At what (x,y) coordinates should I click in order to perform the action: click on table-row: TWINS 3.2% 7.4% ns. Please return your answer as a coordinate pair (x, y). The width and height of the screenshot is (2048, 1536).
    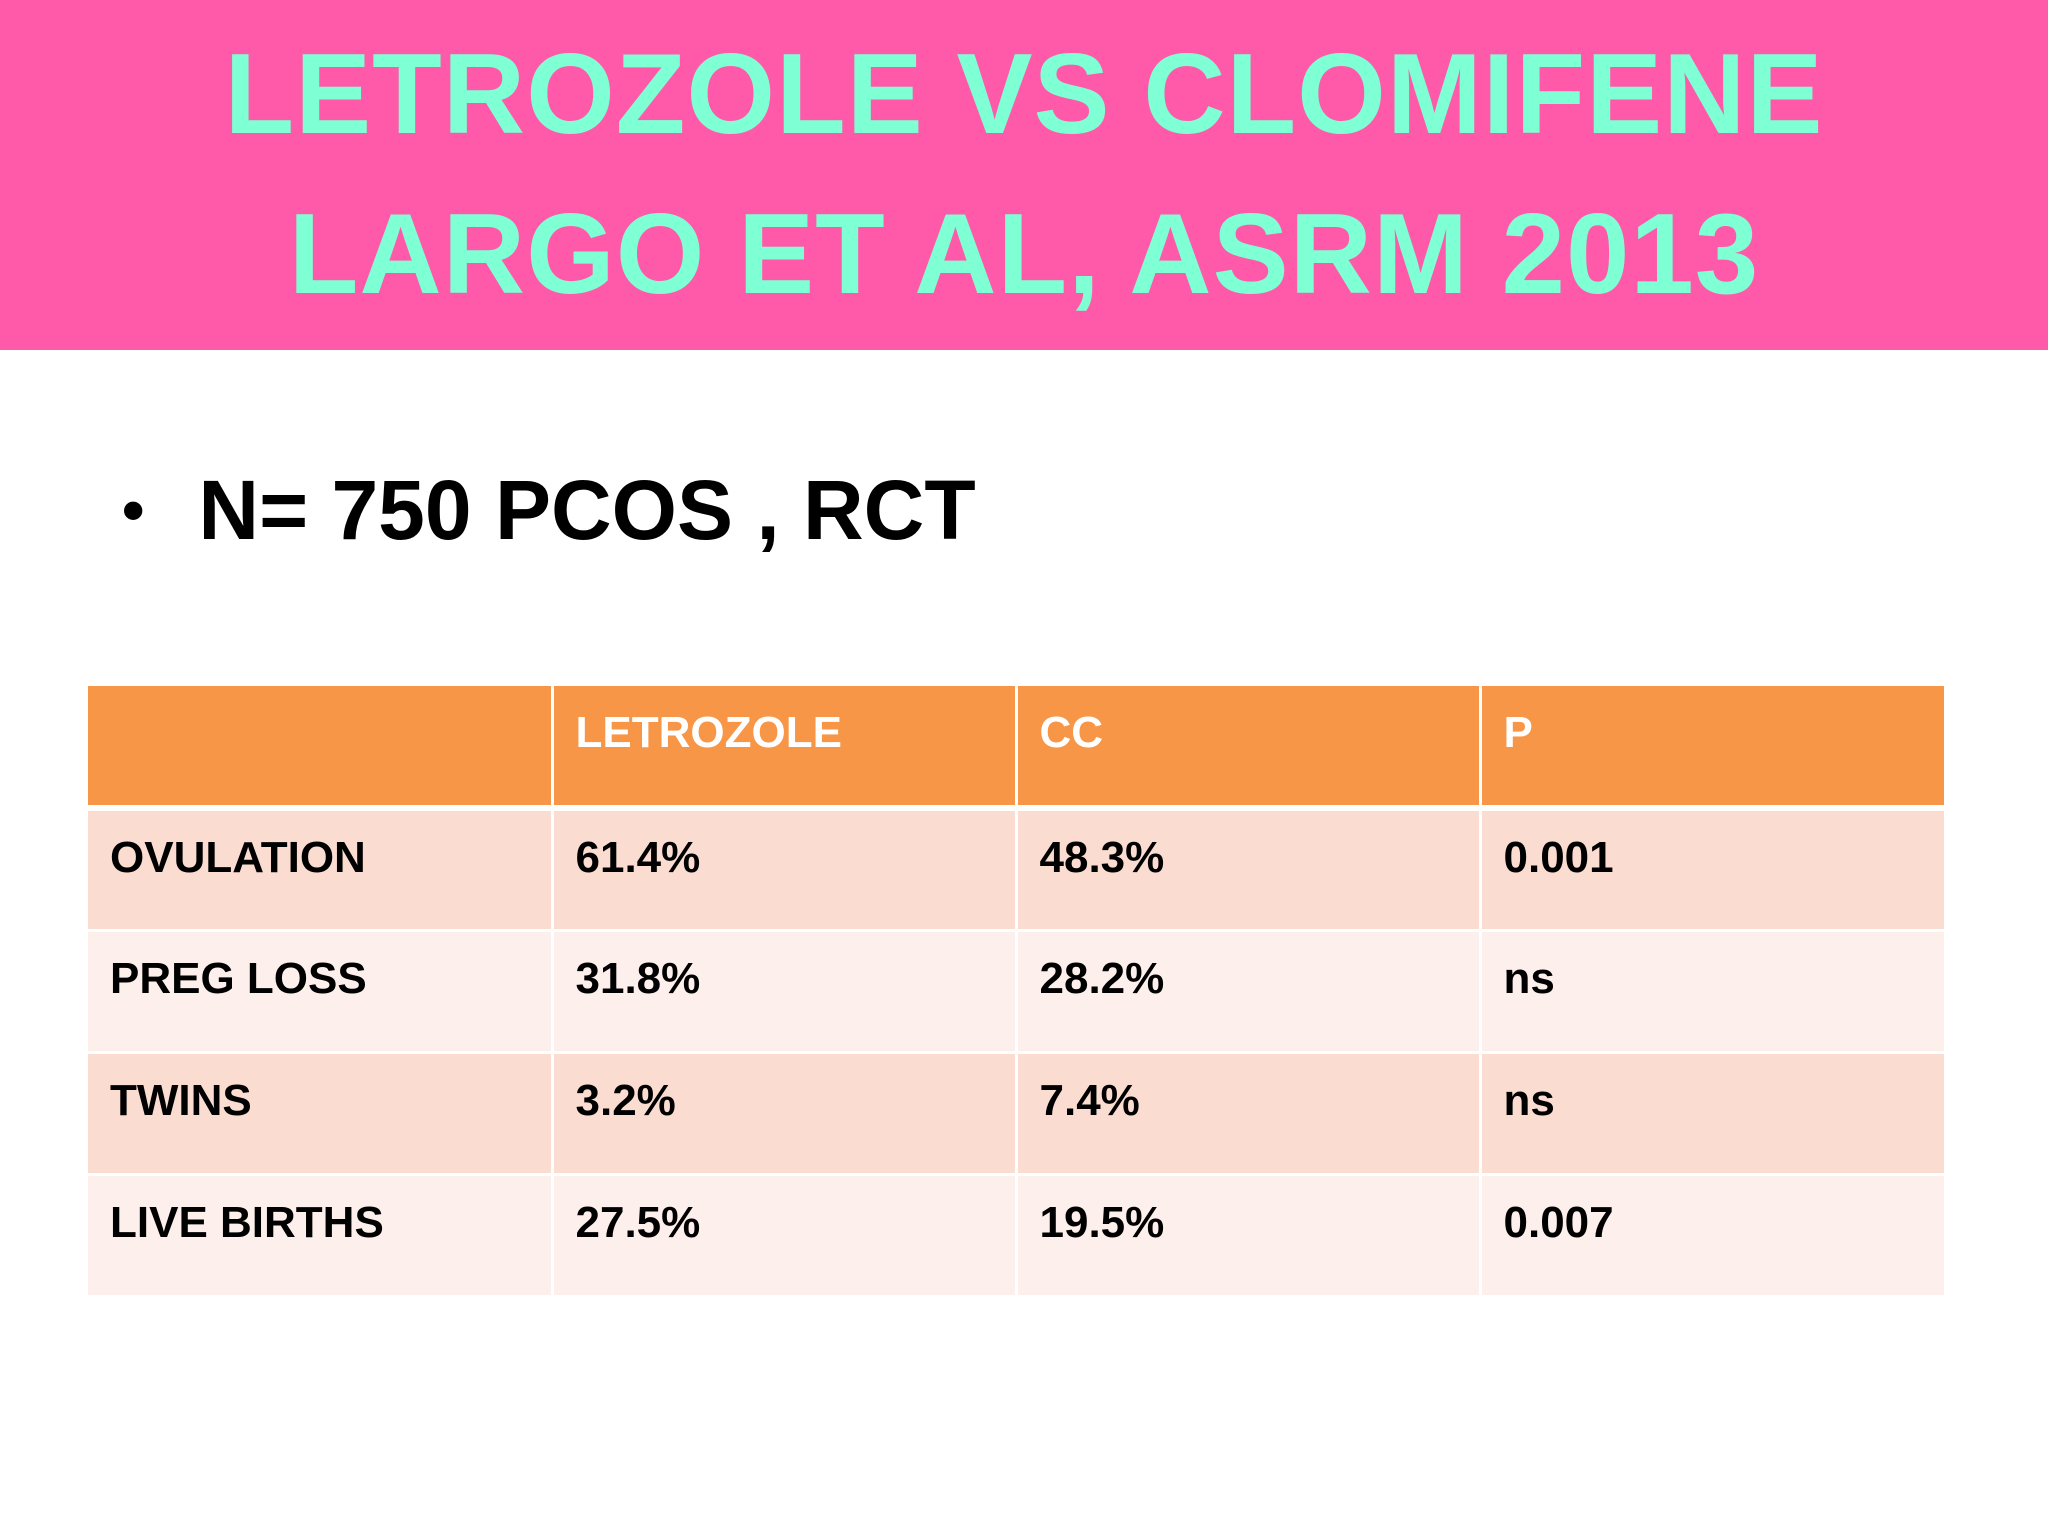
    Looking at the image, I should click on (1016, 1114).